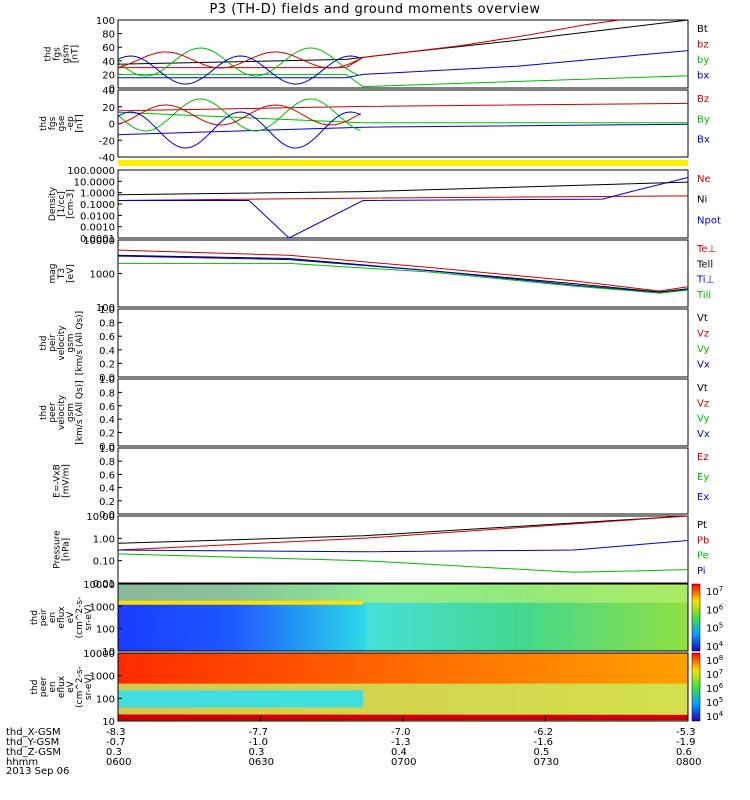 This screenshot has height=800, width=750. I want to click on x-tick-label: 0.3, so click(256, 752).